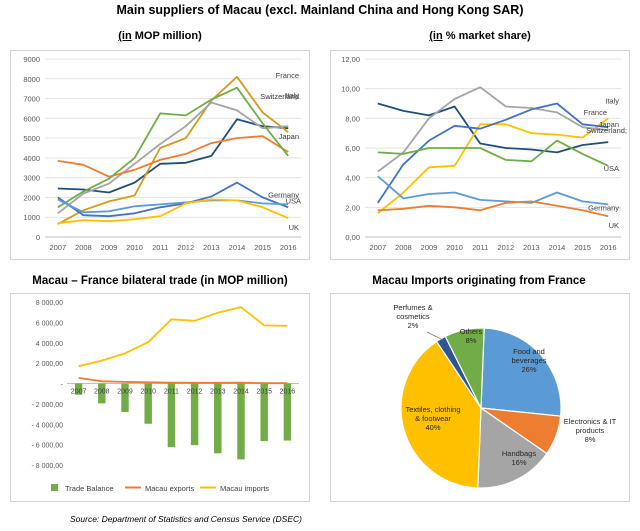  What do you see at coordinates (166, 36) in the screenshot?
I see `chart1-subtitle-rest: MOP million)` at bounding box center [166, 36].